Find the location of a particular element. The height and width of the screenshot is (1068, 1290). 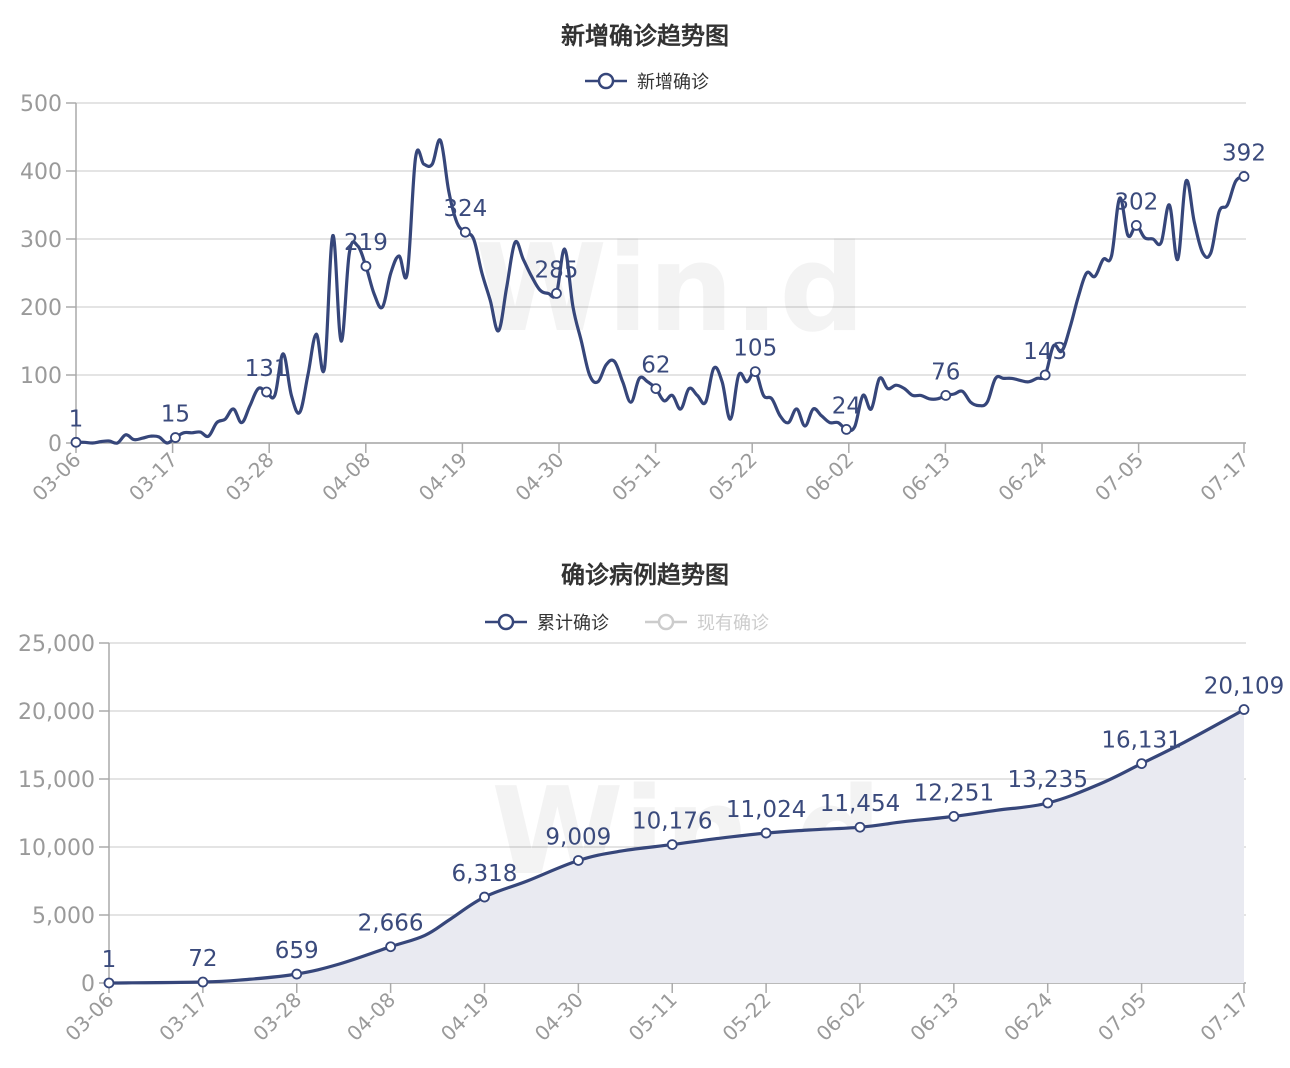

cumulative-cases-legend-item-2: 现有确诊 is located at coordinates (707, 623).